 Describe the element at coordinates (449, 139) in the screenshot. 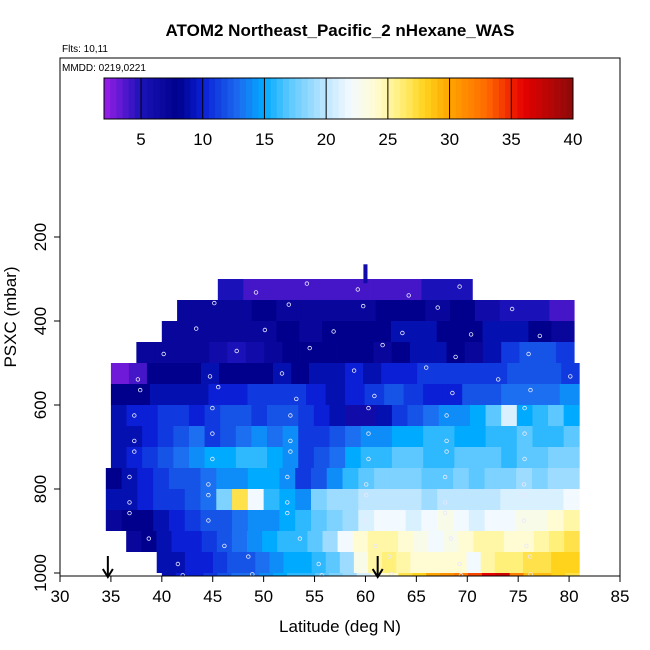

I see `colorbar-tick-label: 30` at that location.